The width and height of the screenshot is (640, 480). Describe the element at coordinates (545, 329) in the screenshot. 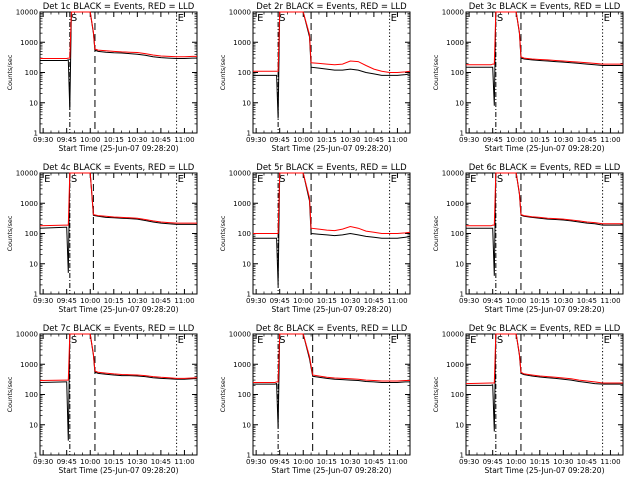

I see `panel-title: Det 9c BLACK = Events, RED = LLD` at that location.